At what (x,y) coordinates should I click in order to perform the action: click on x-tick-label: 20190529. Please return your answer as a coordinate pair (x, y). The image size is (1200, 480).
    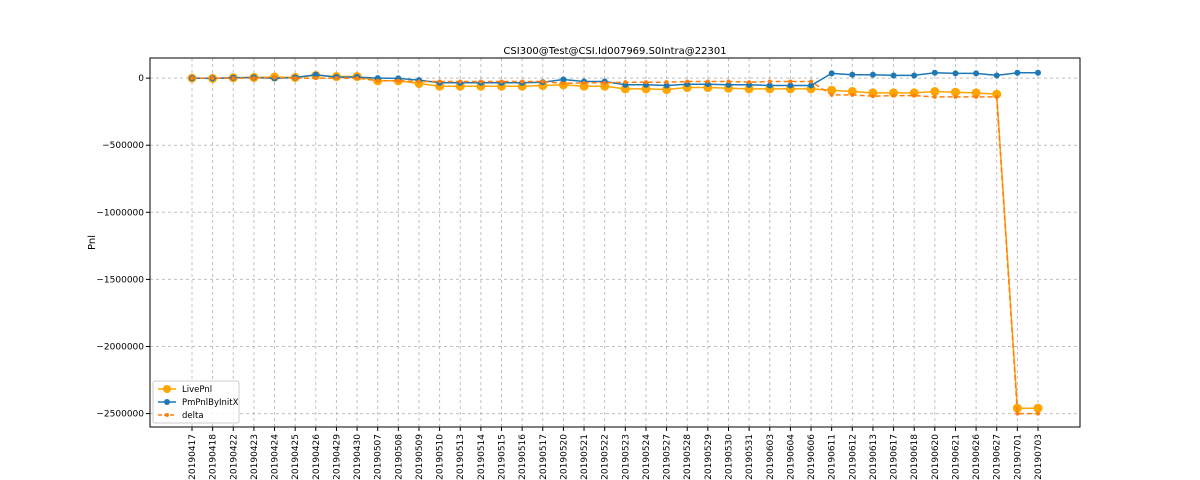
    Looking at the image, I should click on (709, 457).